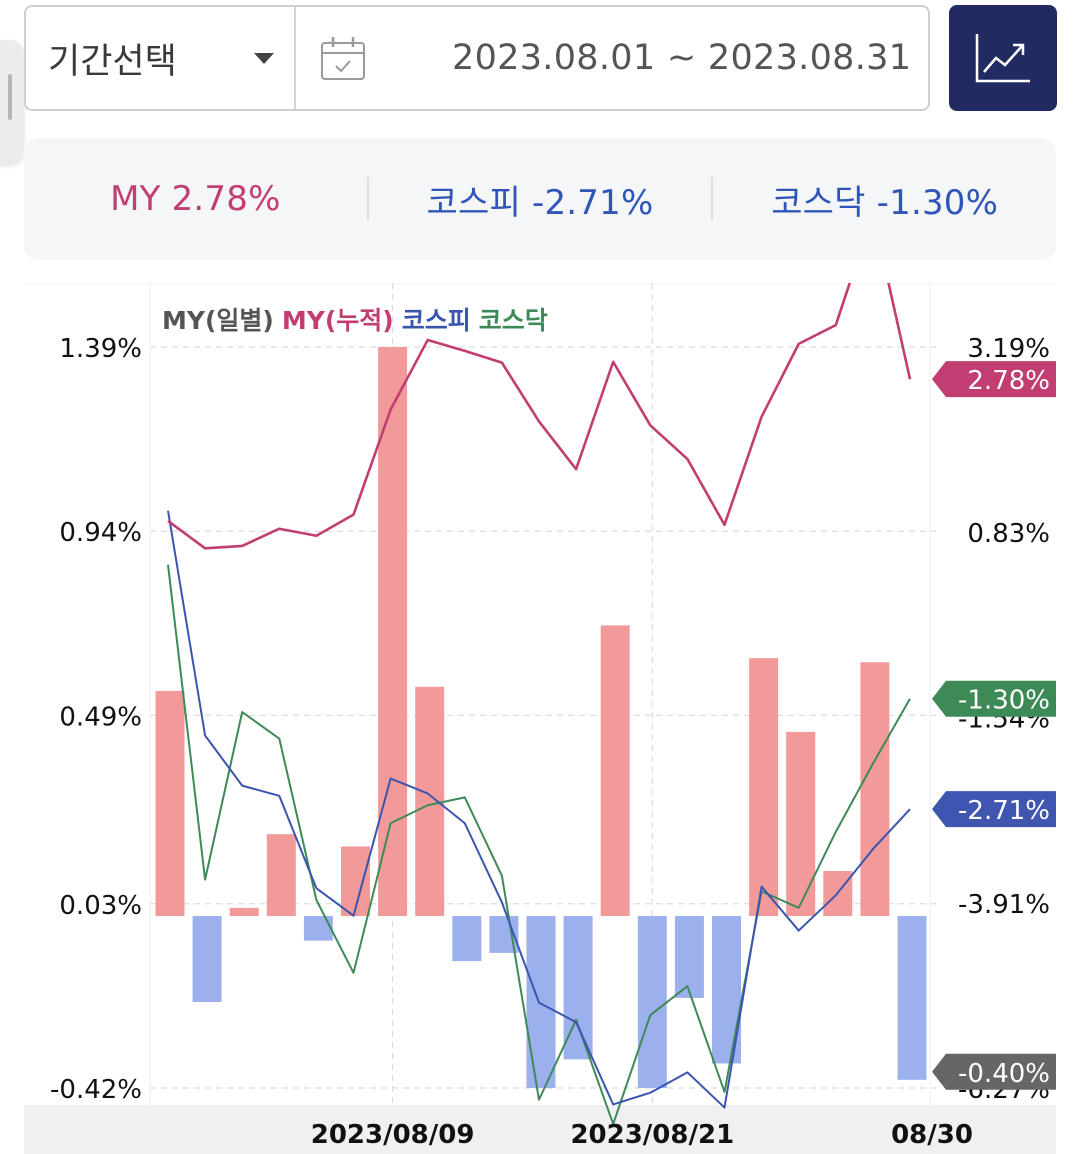 This screenshot has height=1154, width=1080. I want to click on caret-down-icon, so click(264, 58).